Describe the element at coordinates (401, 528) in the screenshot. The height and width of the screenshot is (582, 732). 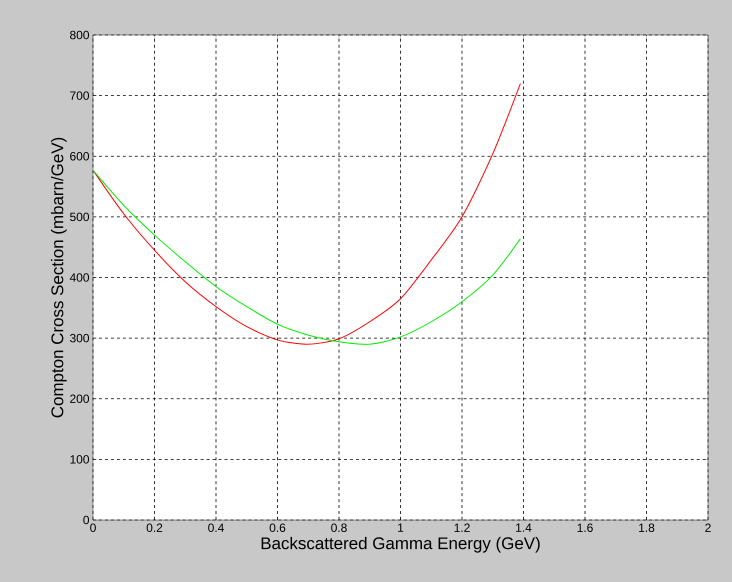
I see `x-tick-label: 1` at that location.